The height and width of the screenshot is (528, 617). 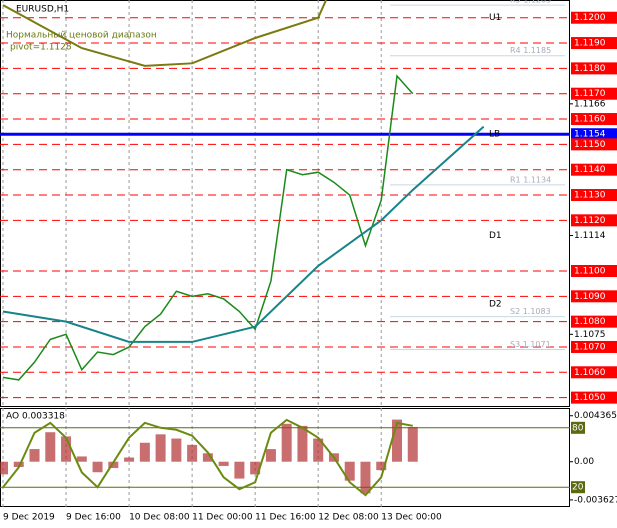 I want to click on pivot-label: S2 1.1083, so click(x=530, y=311).